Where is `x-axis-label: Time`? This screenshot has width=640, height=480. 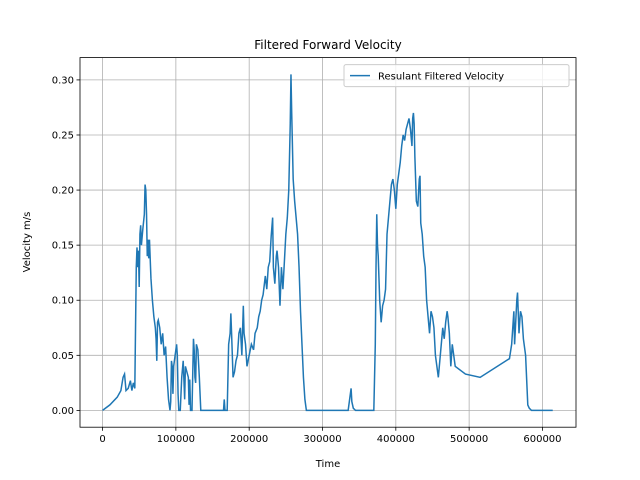
x-axis-label: Time is located at coordinates (327, 464).